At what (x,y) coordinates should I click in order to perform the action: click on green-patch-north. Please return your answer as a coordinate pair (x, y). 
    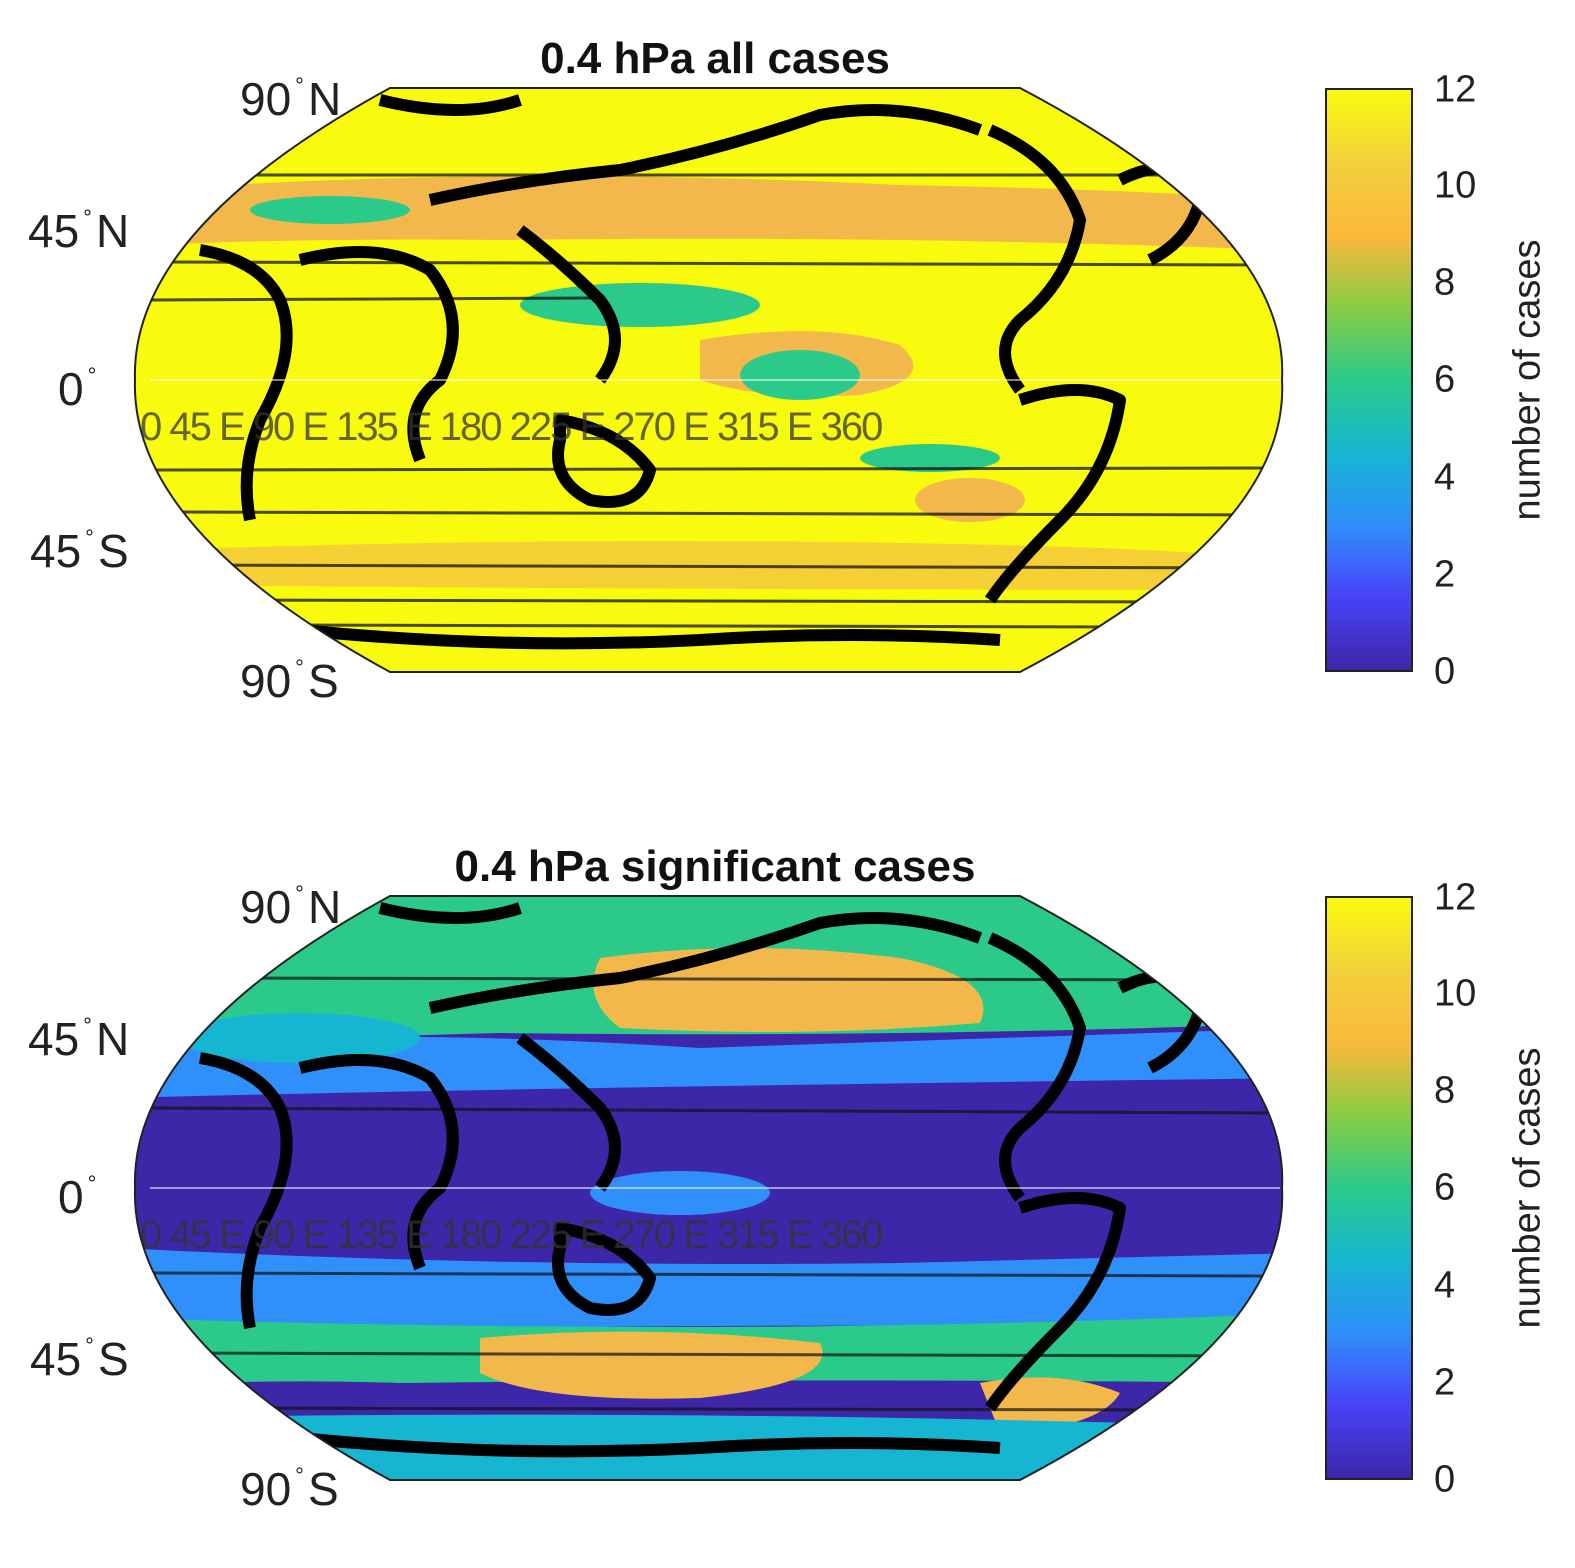
    Looking at the image, I should click on (330, 210).